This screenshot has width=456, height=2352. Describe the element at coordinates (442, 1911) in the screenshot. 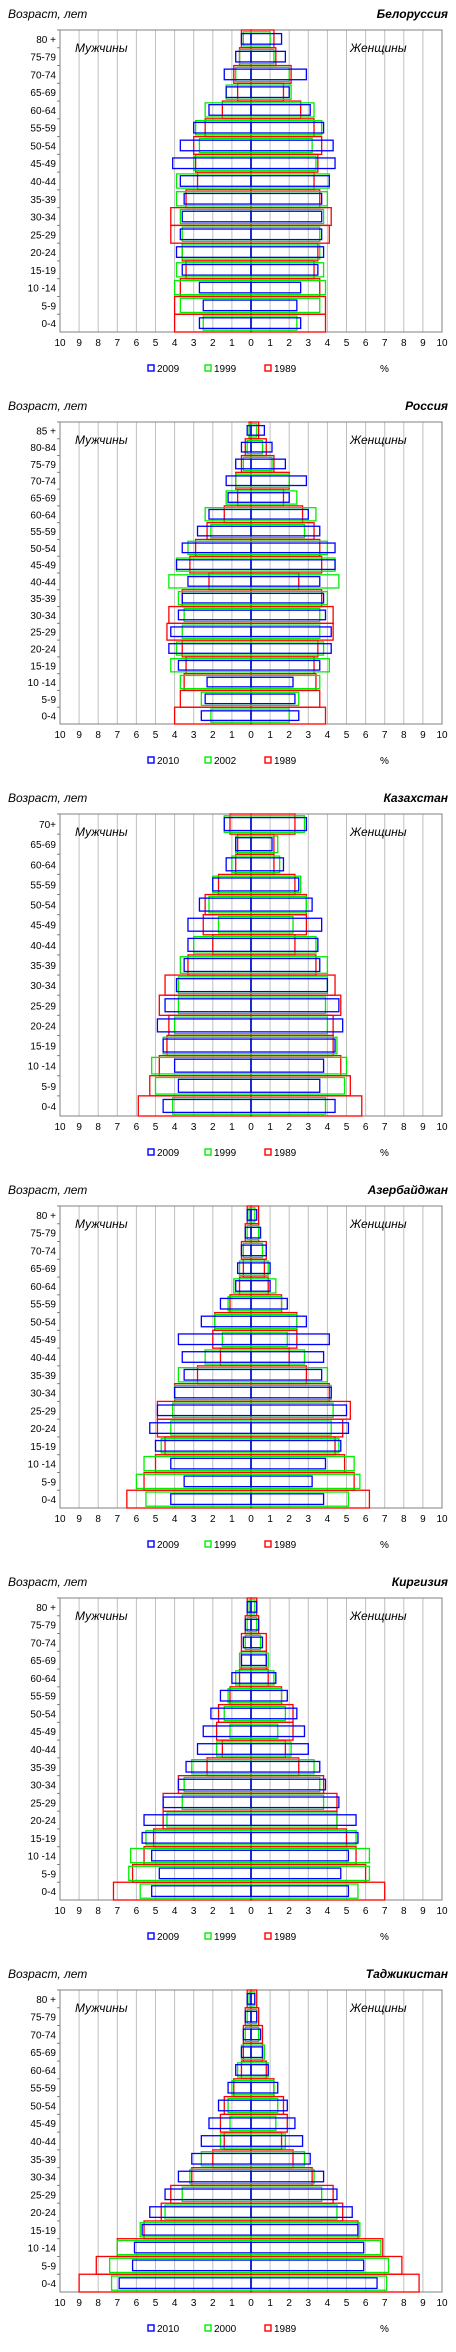

I see `x-tick-label: 10` at that location.